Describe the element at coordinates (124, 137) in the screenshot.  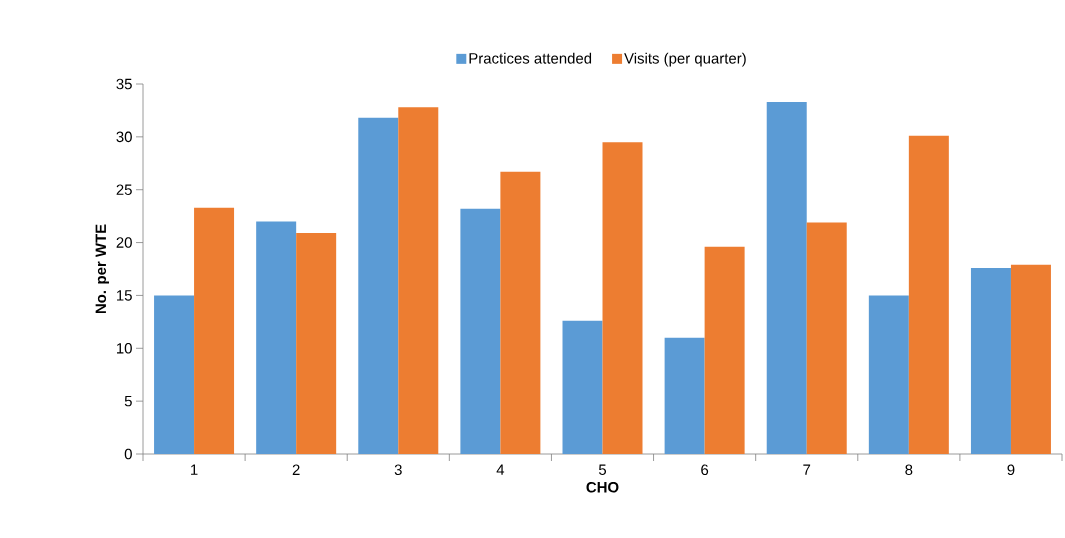
I see `y-tick-label: 30` at that location.